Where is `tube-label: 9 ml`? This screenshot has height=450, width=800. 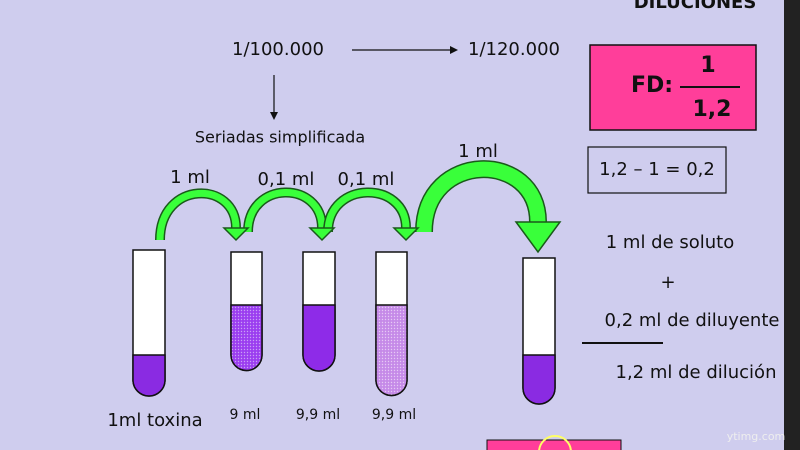
tube-label: 9 ml is located at coordinates (245, 415).